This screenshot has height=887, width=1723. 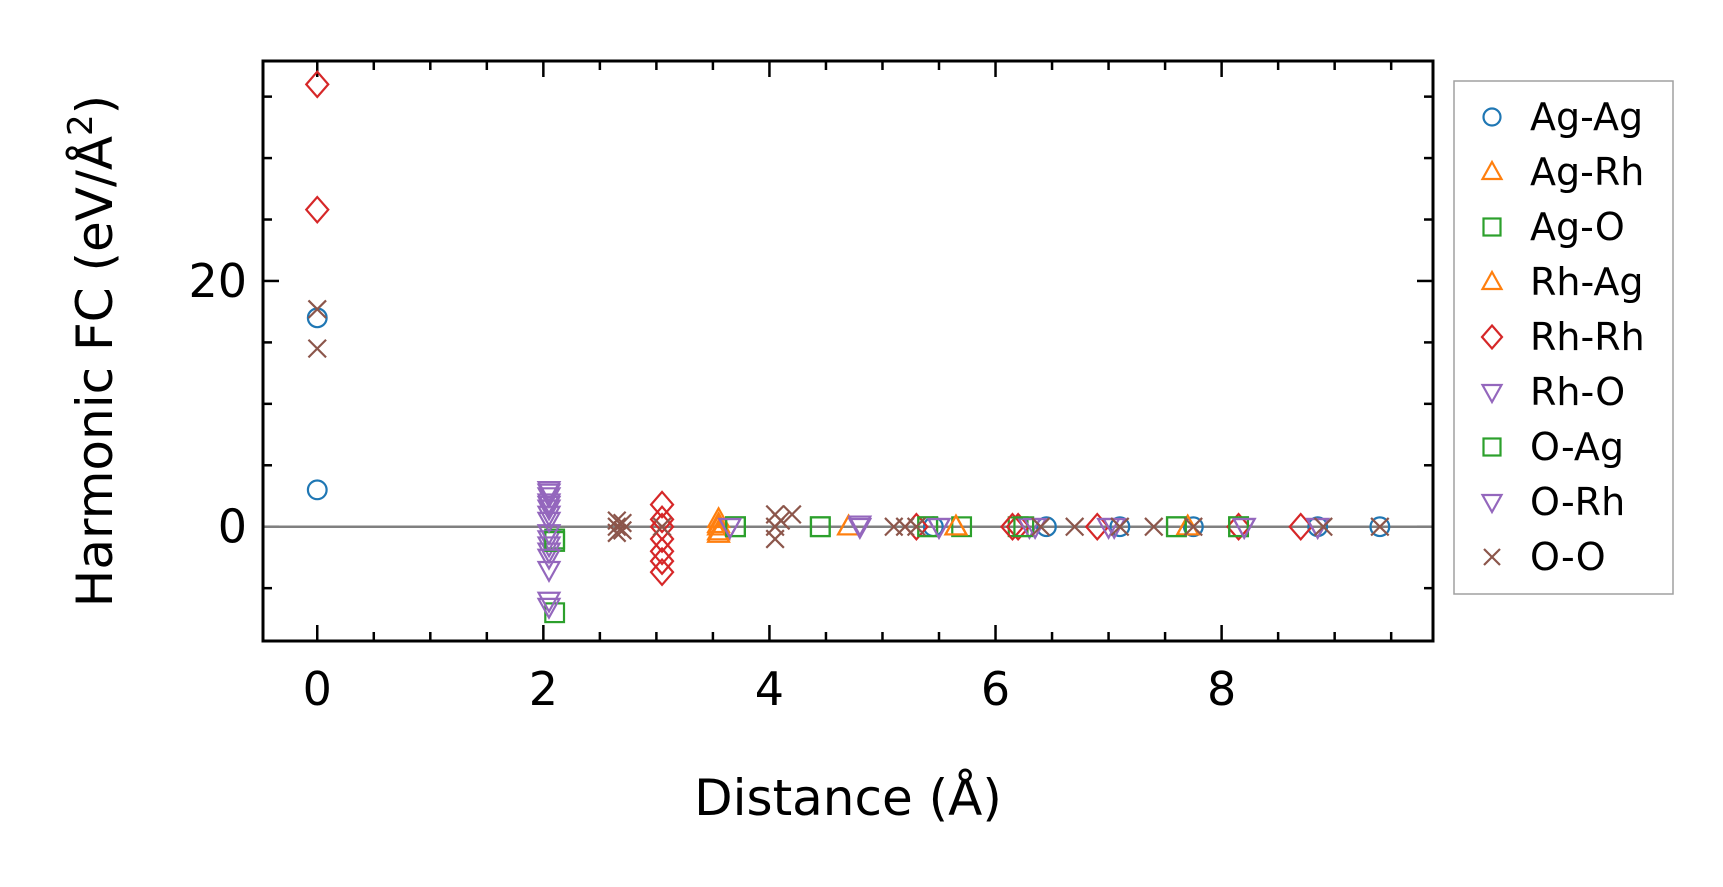 I want to click on legend-label: Rh-Rh, so click(x=1587, y=337).